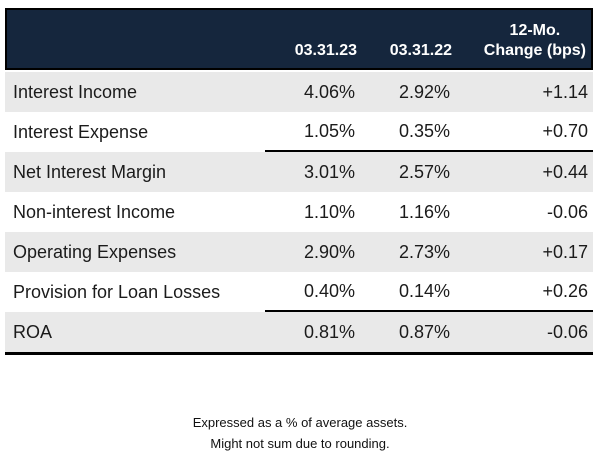  I want to click on header-empty-cell, so click(137, 39).